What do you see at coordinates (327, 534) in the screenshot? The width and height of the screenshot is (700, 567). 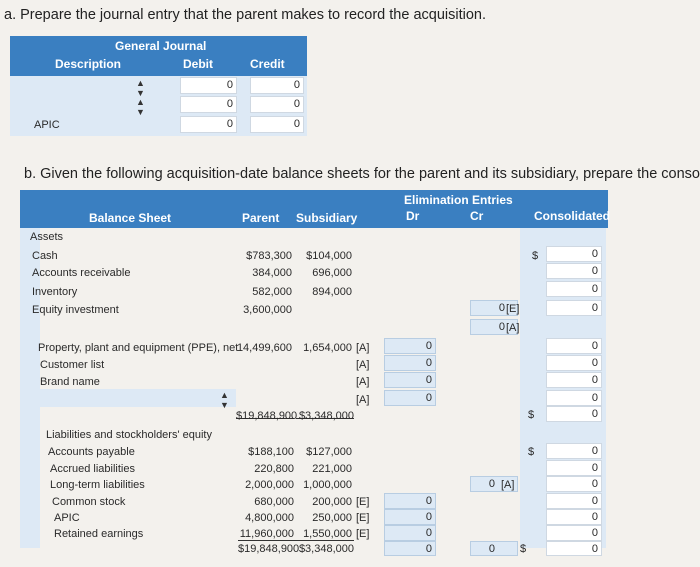 I see `sub-value: 1,550,000` at bounding box center [327, 534].